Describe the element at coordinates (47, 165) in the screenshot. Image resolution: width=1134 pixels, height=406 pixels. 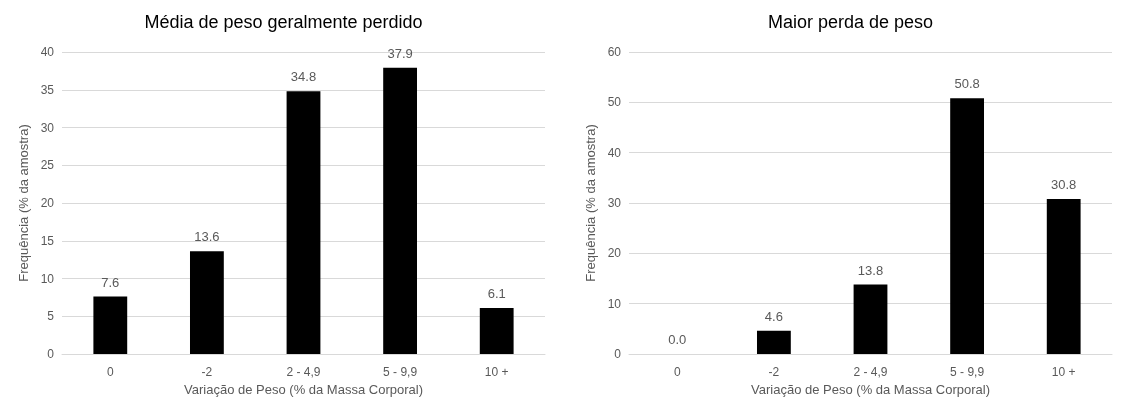
I see `y-tick-label: 25` at that location.